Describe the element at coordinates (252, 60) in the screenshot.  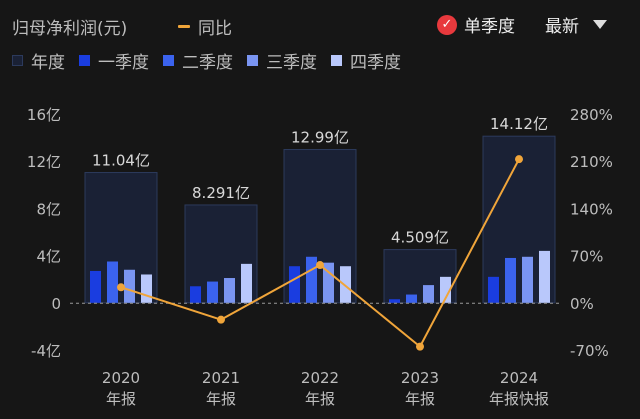
I see `q3-swatch-icon` at that location.